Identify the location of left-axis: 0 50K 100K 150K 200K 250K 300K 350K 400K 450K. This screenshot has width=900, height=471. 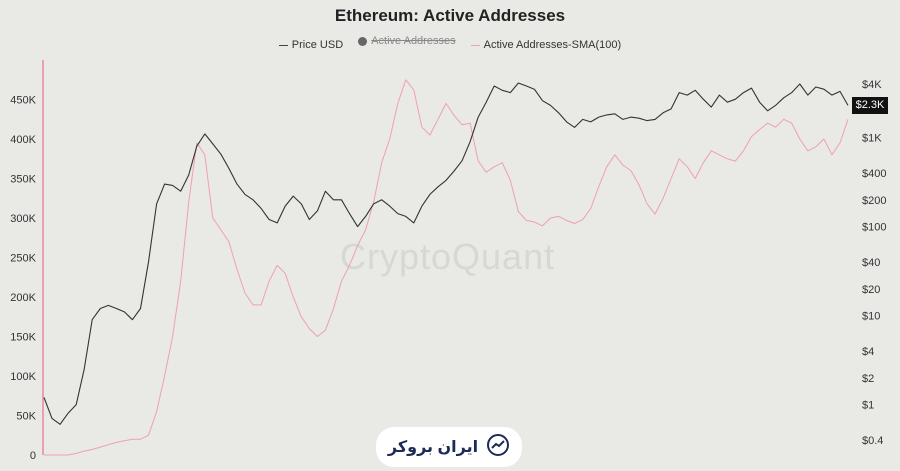
(23, 279).